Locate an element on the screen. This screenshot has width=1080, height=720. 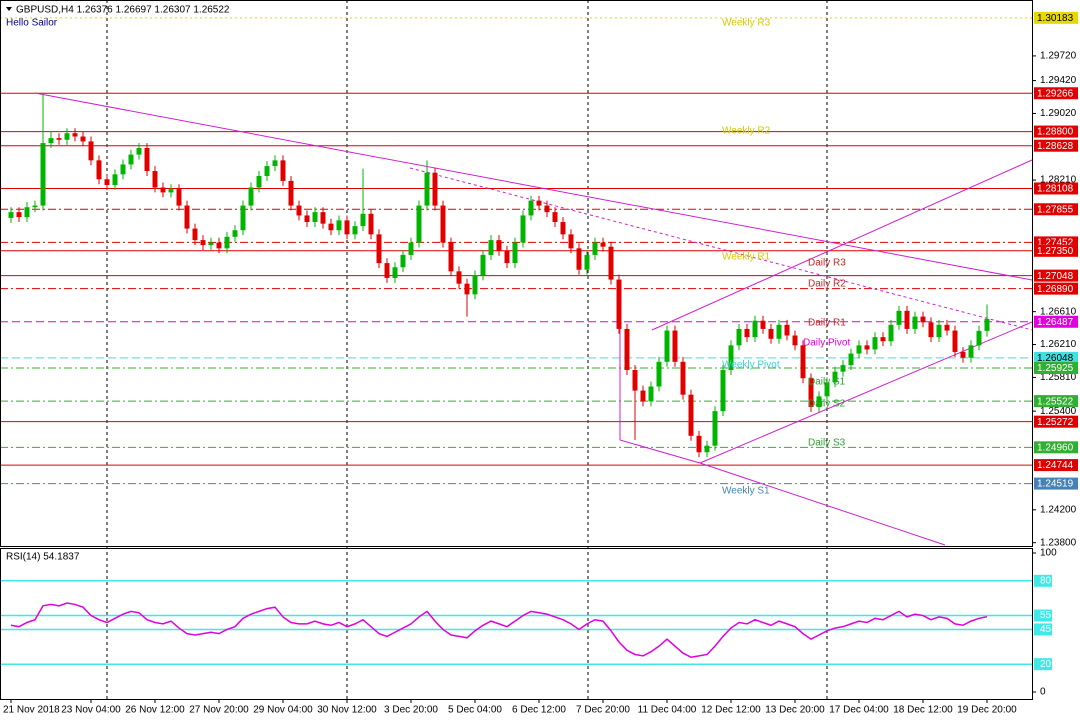
x-tick-label: 17 Dec 04:00 is located at coordinates (859, 710).